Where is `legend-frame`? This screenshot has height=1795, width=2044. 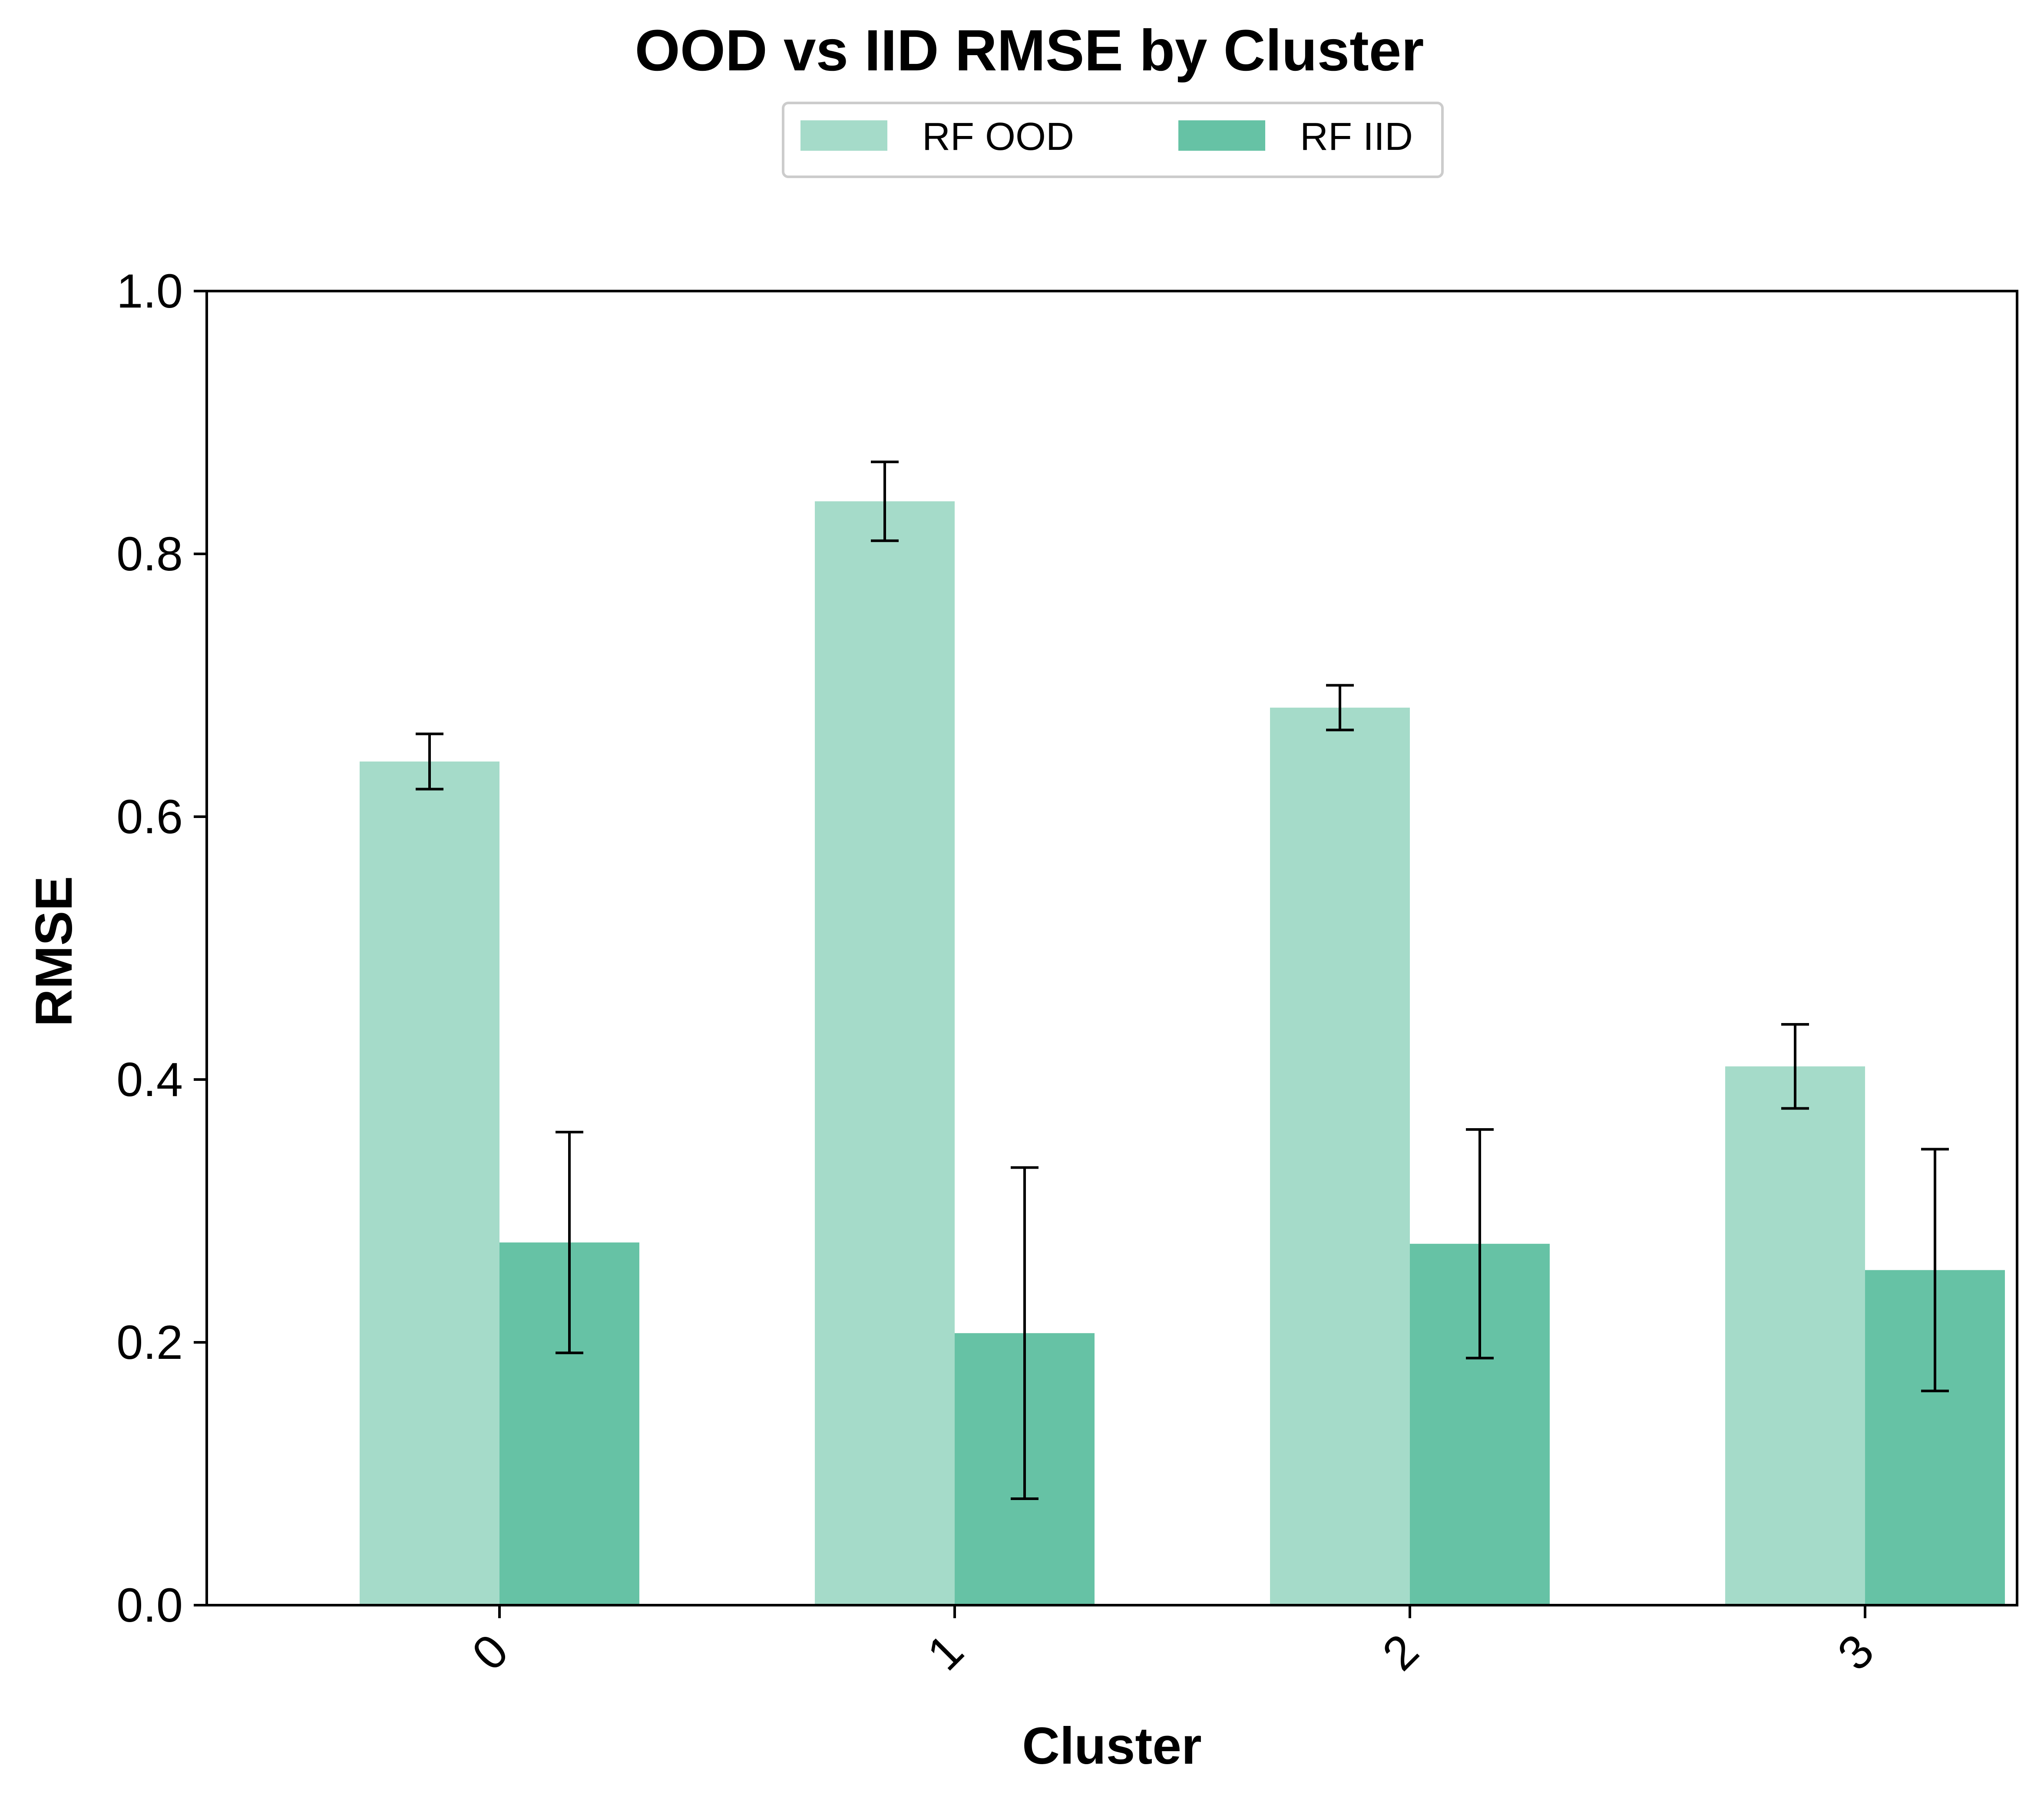 legend-frame is located at coordinates (1113, 140).